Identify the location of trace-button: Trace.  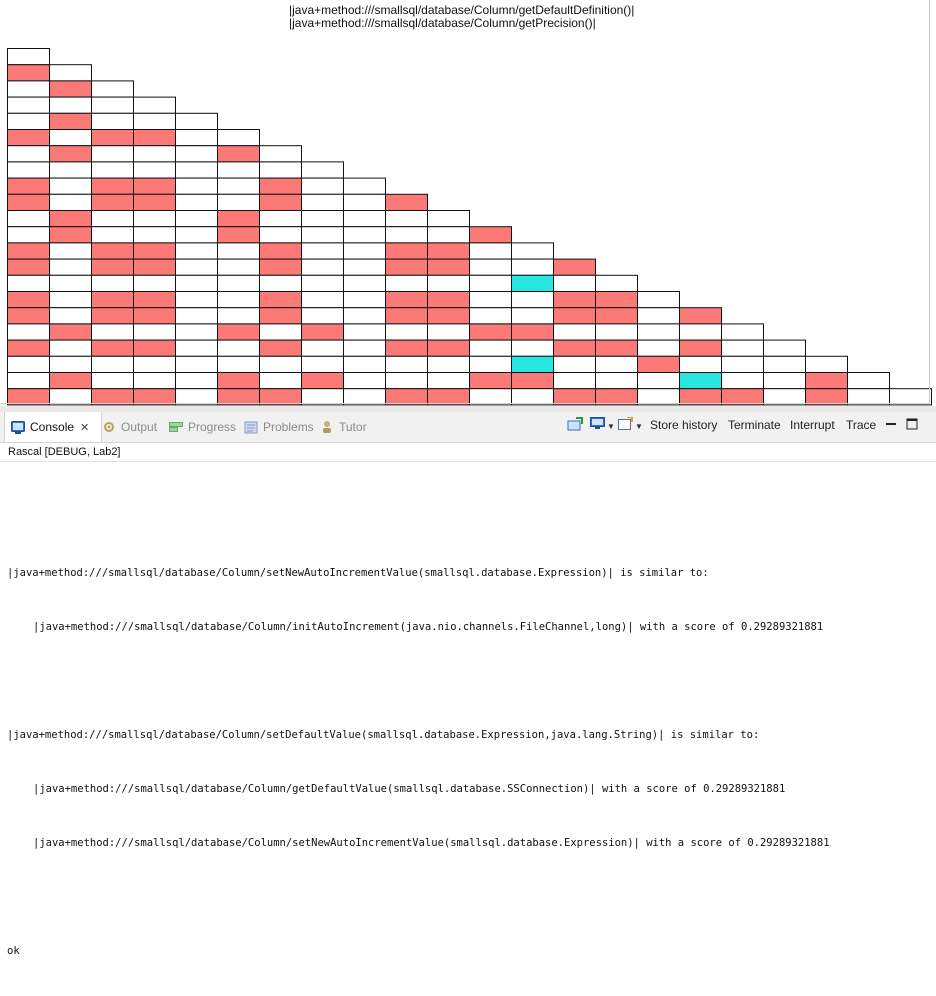
(861, 425).